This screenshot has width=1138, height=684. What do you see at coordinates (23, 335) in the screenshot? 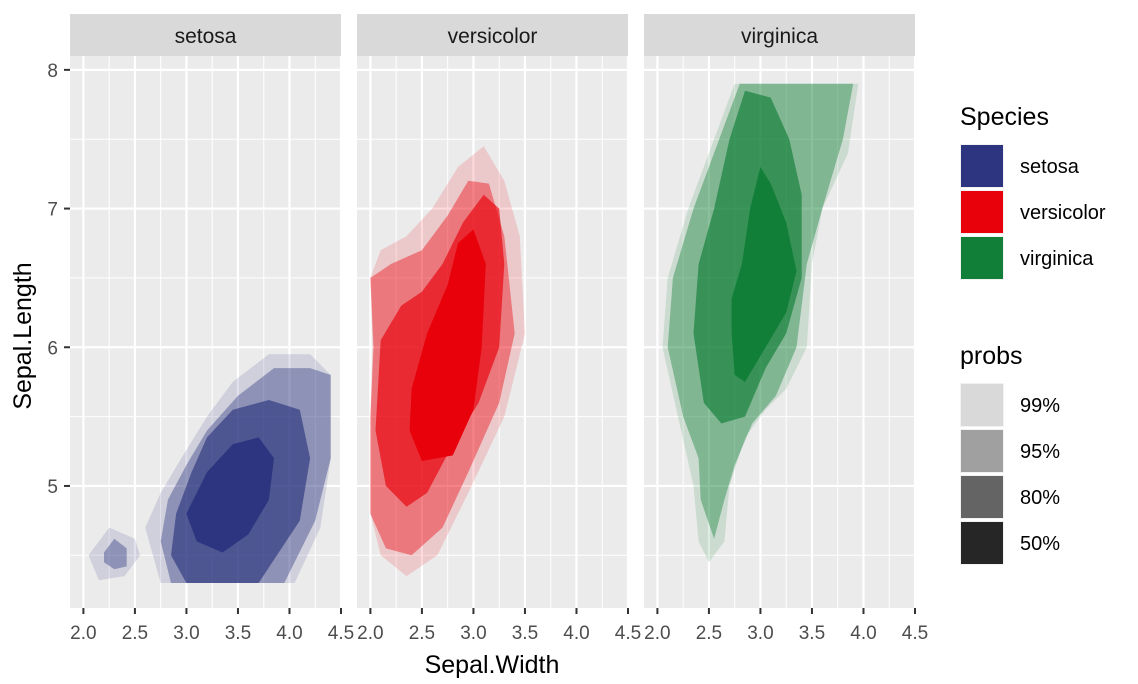
I see `y-axis-title: Sepal.Length` at bounding box center [23, 335].